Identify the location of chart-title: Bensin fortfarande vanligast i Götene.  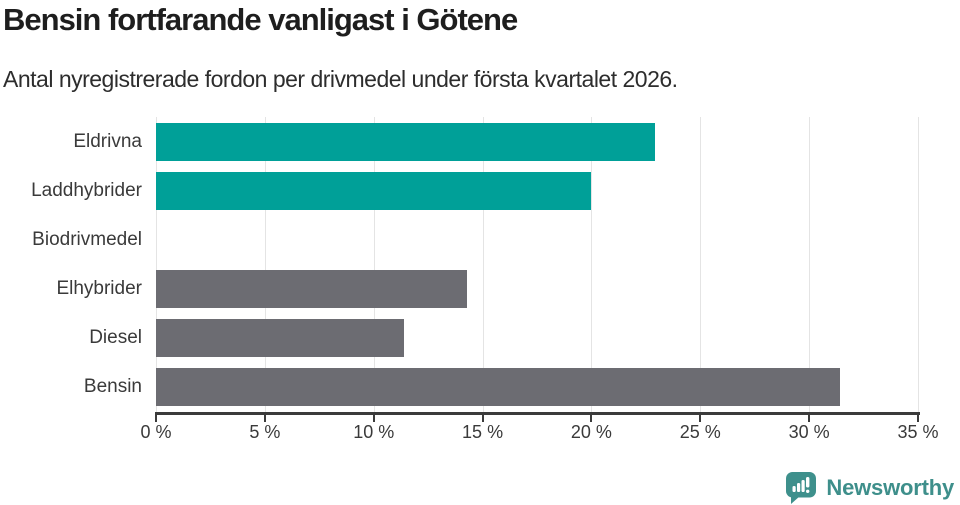
(260, 19).